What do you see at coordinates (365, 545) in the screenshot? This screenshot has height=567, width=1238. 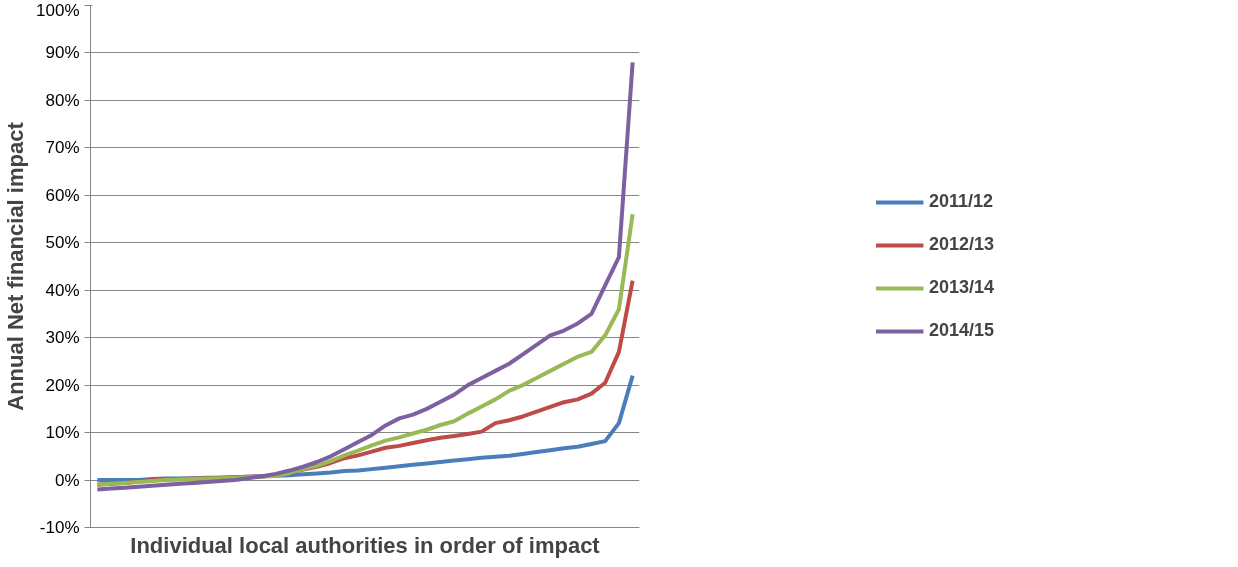 I see `x-axis-title: Individual local authorities in order of impact` at bounding box center [365, 545].